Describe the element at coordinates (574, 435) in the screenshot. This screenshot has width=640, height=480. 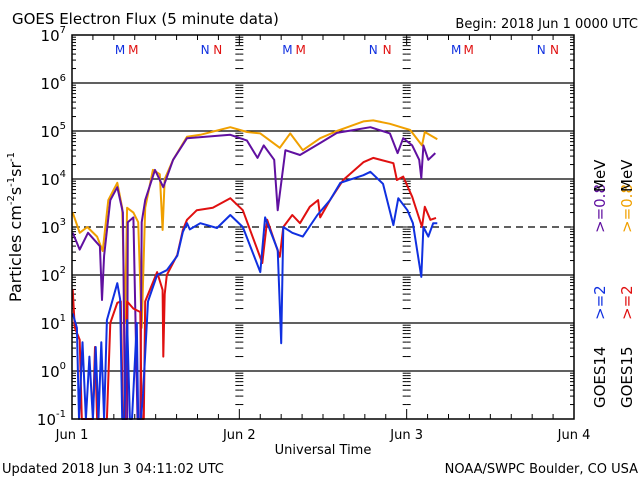
I see `x-tick-label: Jun 4` at that location.